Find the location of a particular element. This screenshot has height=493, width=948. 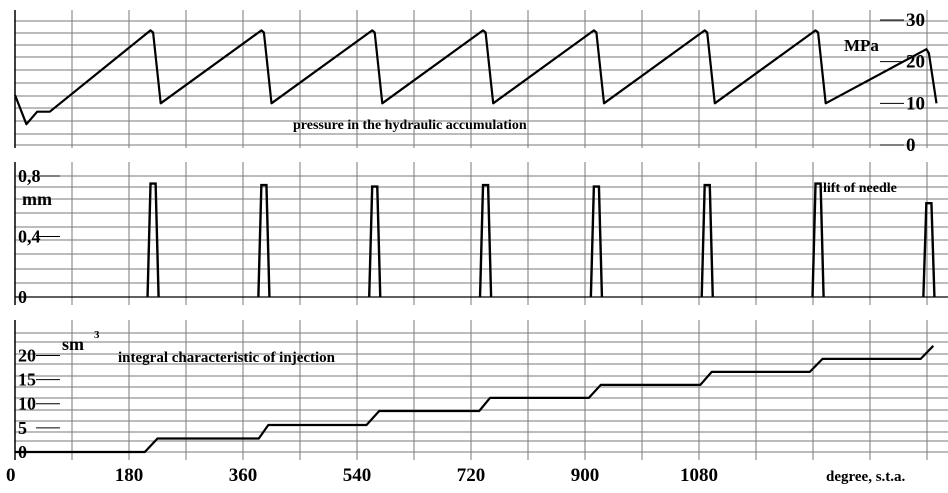

injection-annotation: integral characteristic of injection is located at coordinates (227, 358).